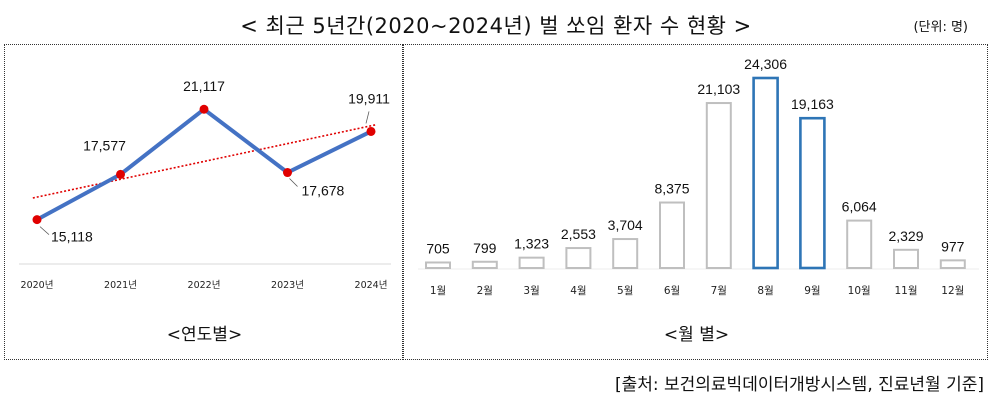 This screenshot has width=992, height=404. Describe the element at coordinates (718, 89) in the screenshot. I see `data-label: 21,103` at that location.